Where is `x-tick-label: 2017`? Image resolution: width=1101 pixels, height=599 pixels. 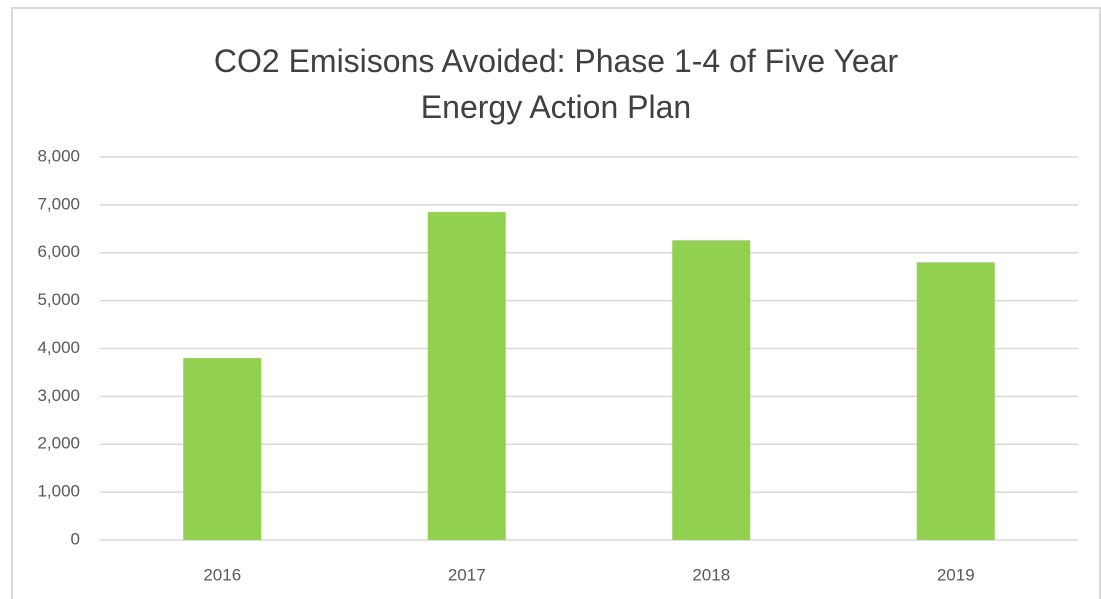
x-tick-label: 2017 is located at coordinates (467, 574).